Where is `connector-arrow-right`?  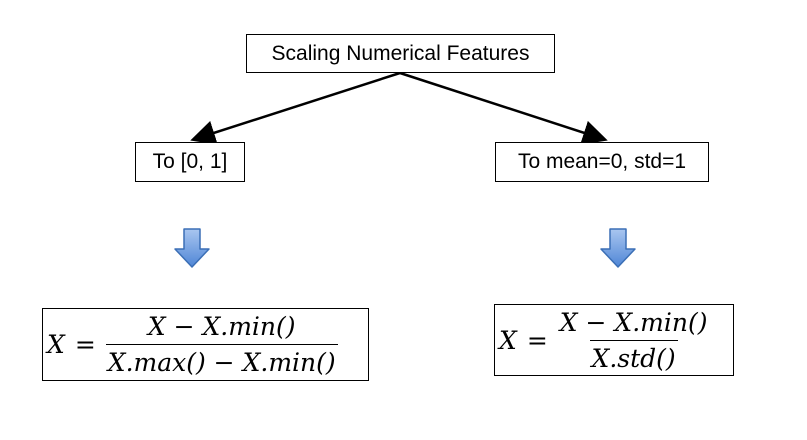
connector-arrow-right is located at coordinates (503, 108).